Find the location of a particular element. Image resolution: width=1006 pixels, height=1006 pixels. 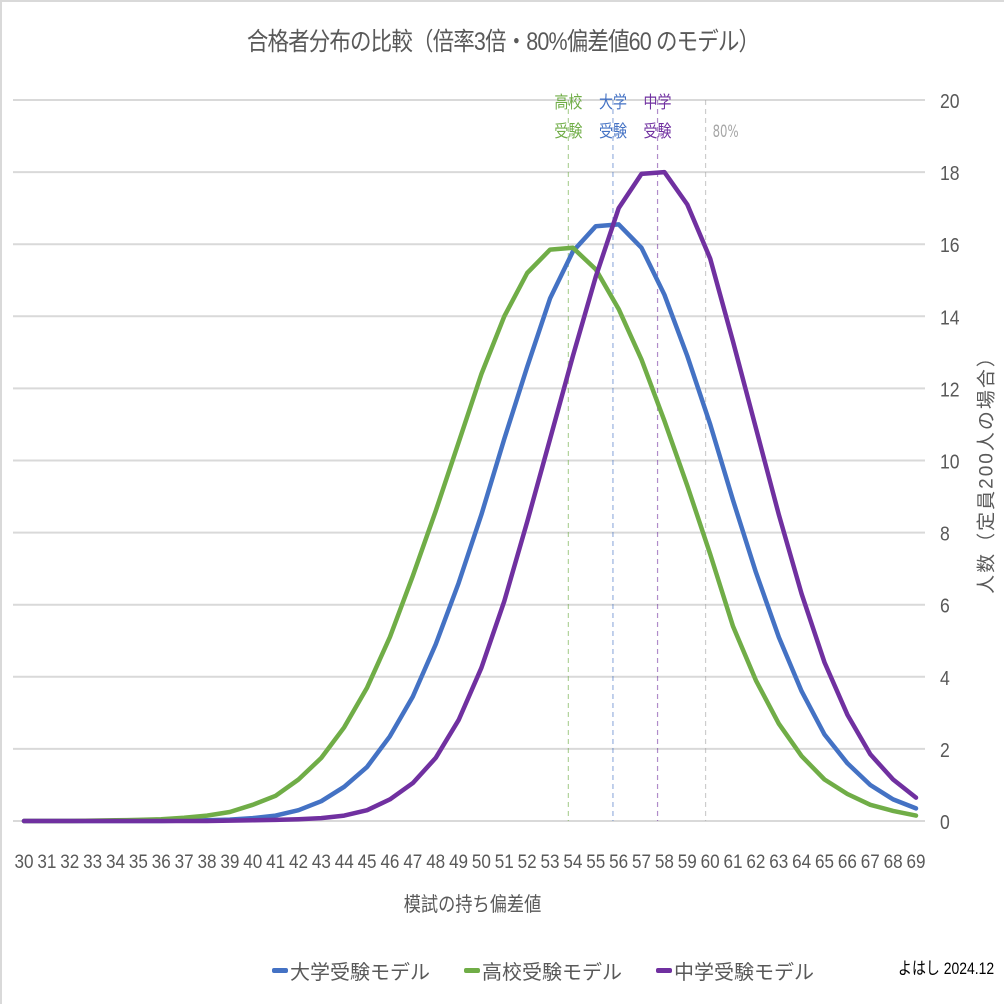

annotation-label: 高校 is located at coordinates (568, 103).